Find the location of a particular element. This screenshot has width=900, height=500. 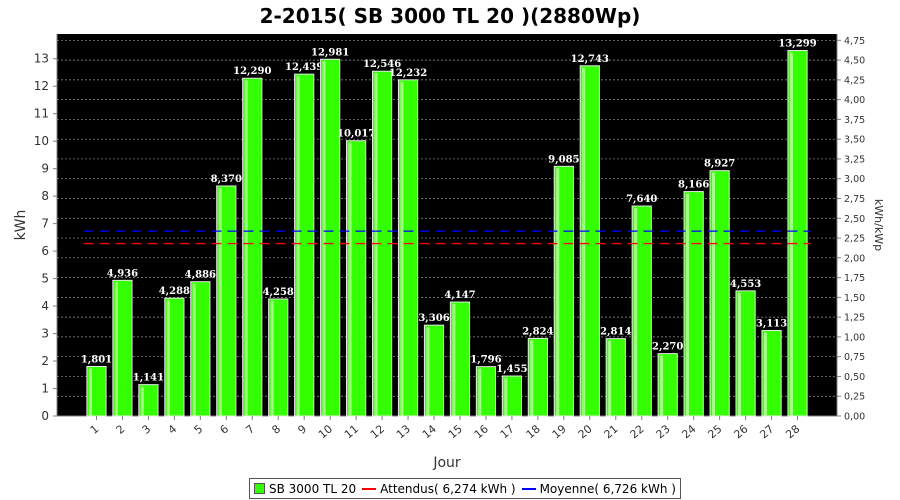

legend-swatch-bar is located at coordinates (259, 488).